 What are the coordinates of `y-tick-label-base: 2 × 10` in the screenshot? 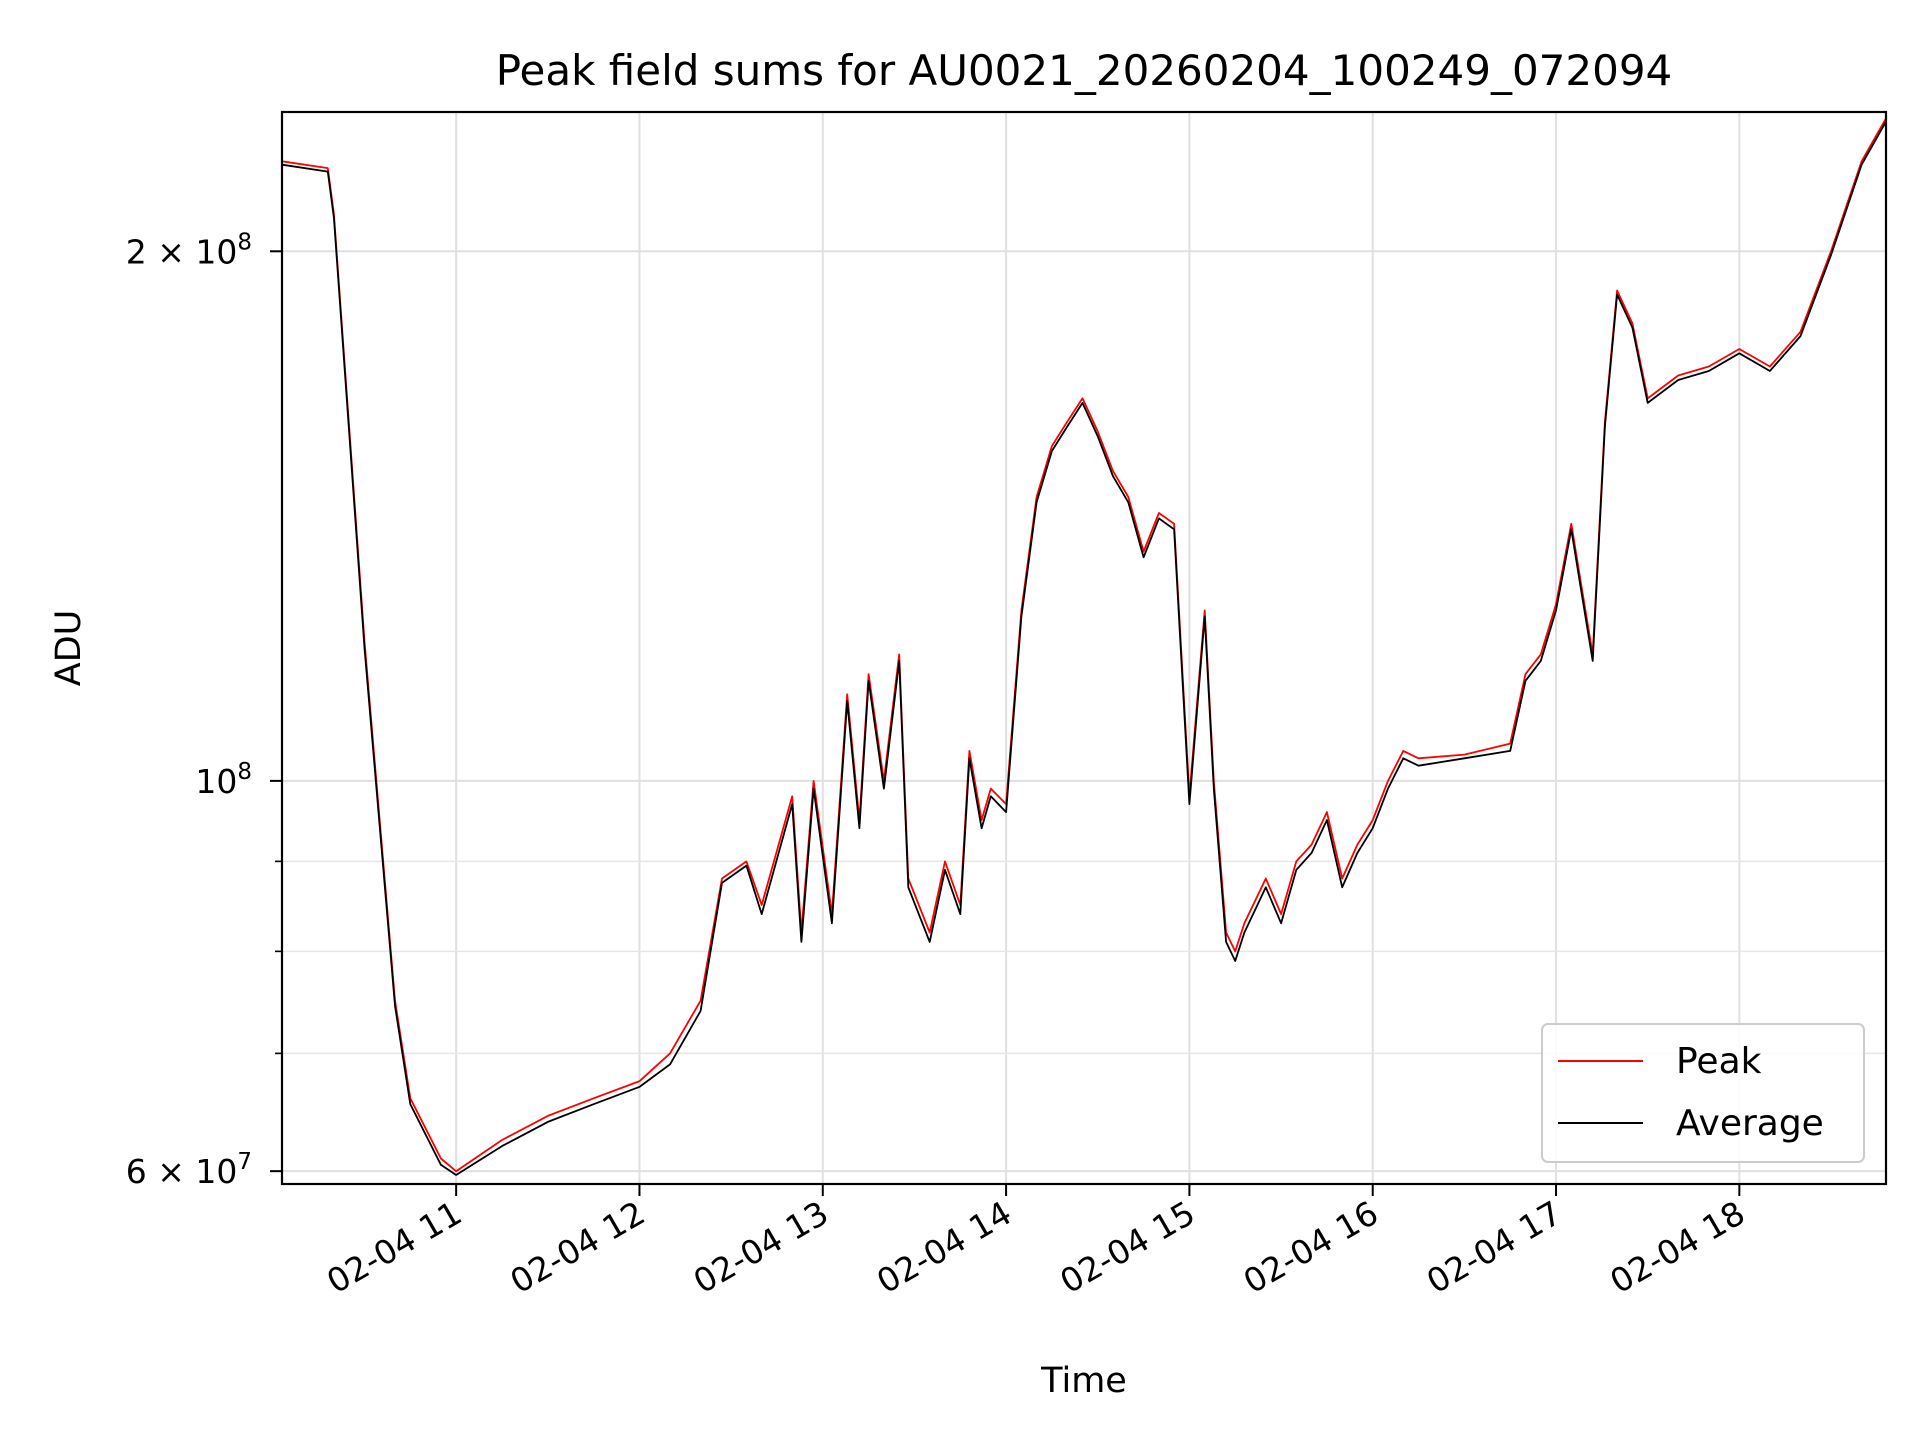 It's located at (182, 251).